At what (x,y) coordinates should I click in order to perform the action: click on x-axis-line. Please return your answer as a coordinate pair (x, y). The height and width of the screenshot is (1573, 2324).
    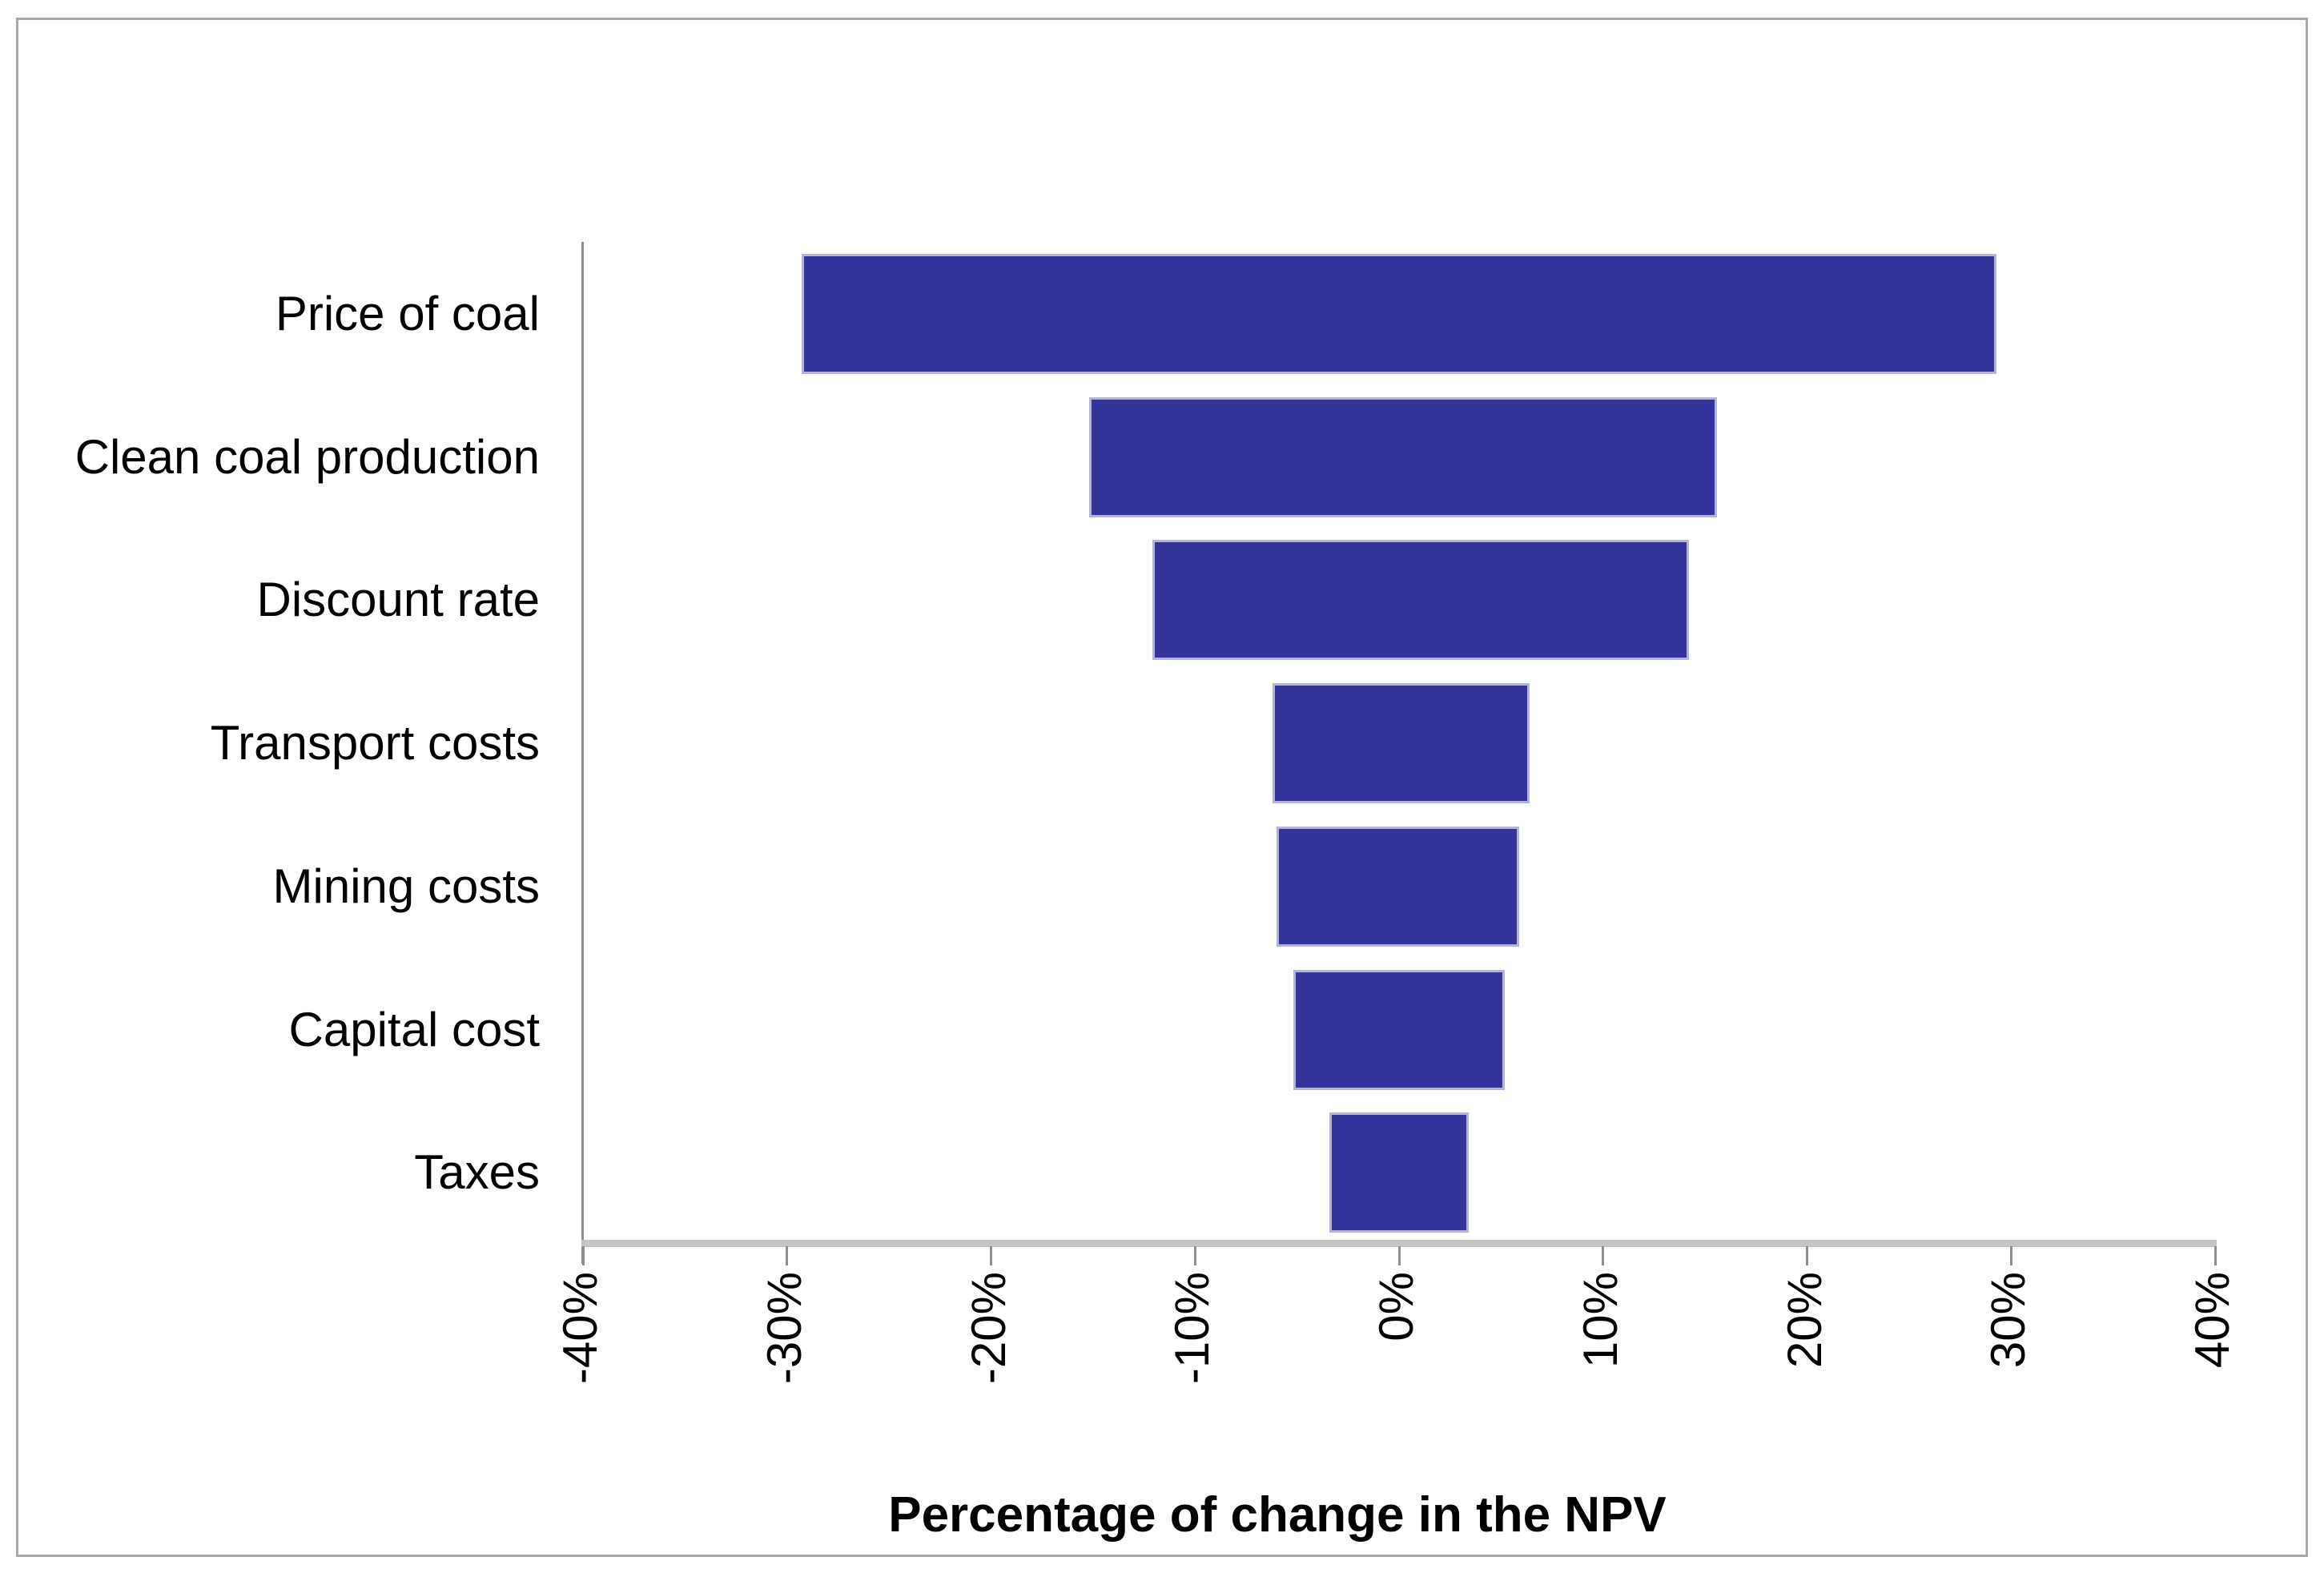
    Looking at the image, I should click on (1399, 1243).